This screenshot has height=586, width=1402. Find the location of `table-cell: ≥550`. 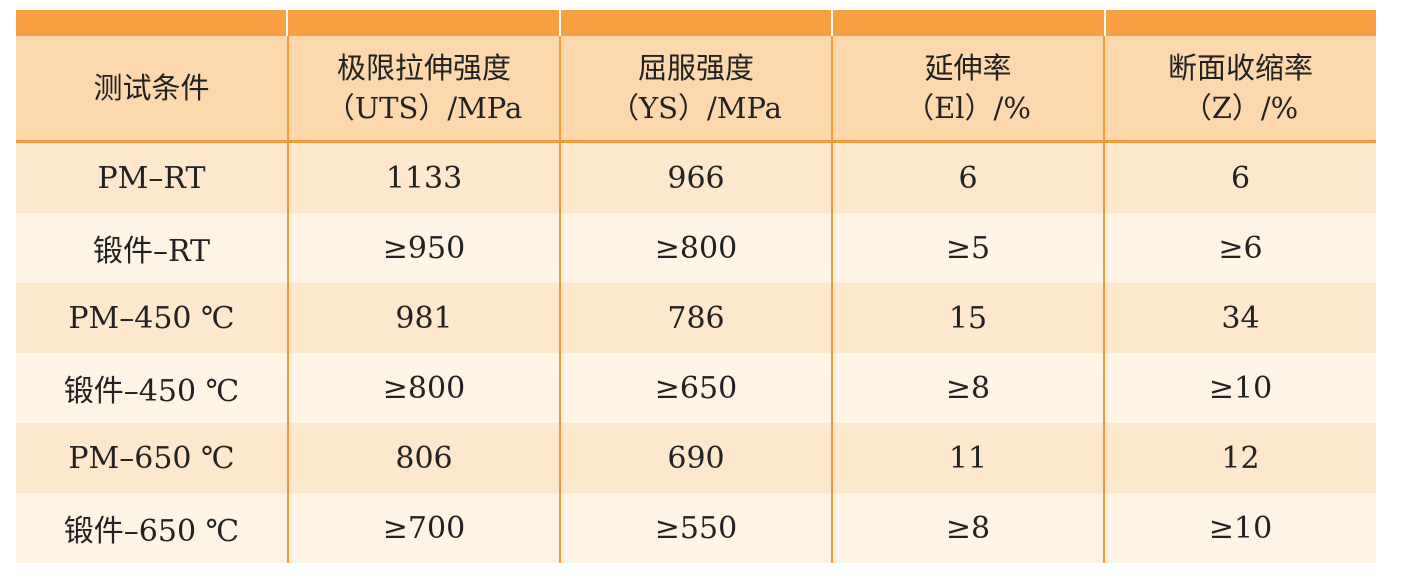

table-cell: ≥550 is located at coordinates (695, 528).